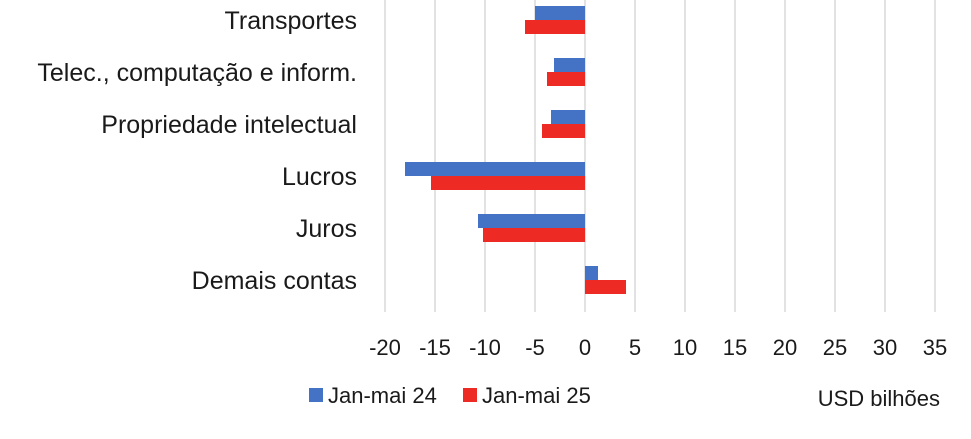  I want to click on bar-jan-mai-24-demais-contas, so click(591, 273).